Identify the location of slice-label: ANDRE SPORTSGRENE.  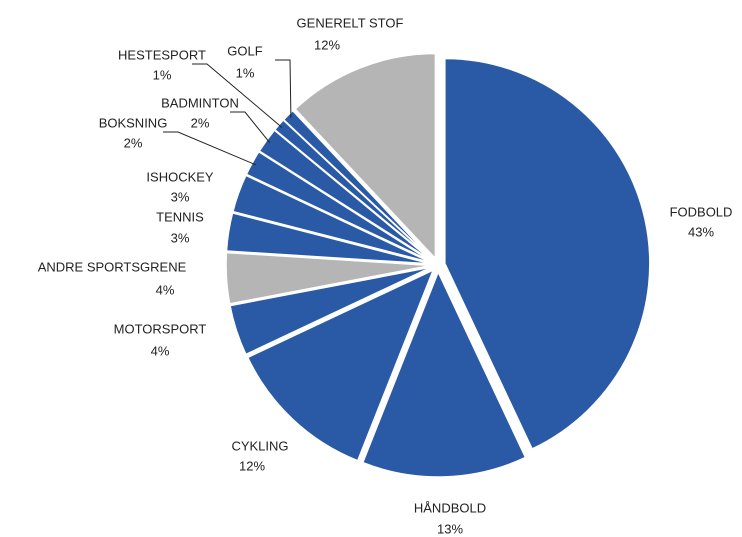
(112, 266).